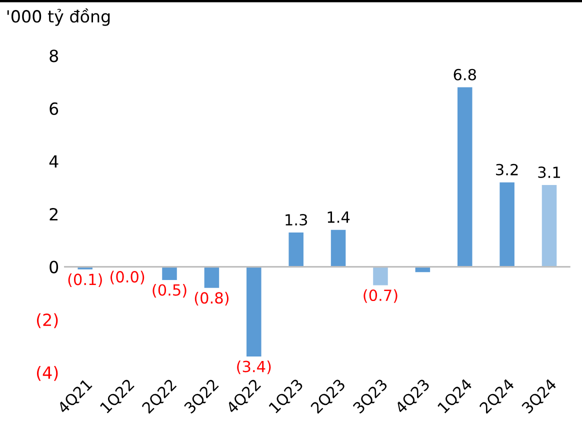  Describe the element at coordinates (339, 217) in the screenshot. I see `data-label: 1.4` at that location.